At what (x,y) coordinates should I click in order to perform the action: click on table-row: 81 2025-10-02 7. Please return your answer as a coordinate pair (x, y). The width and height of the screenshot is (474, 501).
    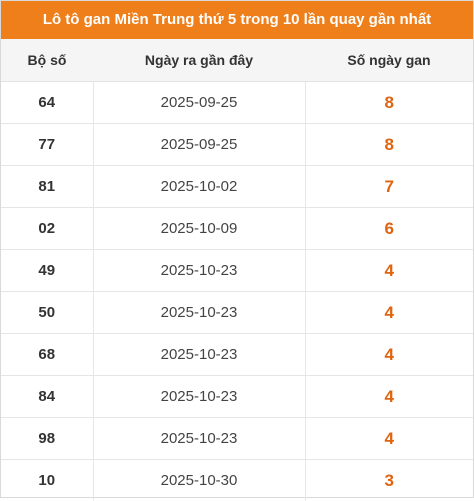
    Looking at the image, I should click on (237, 187).